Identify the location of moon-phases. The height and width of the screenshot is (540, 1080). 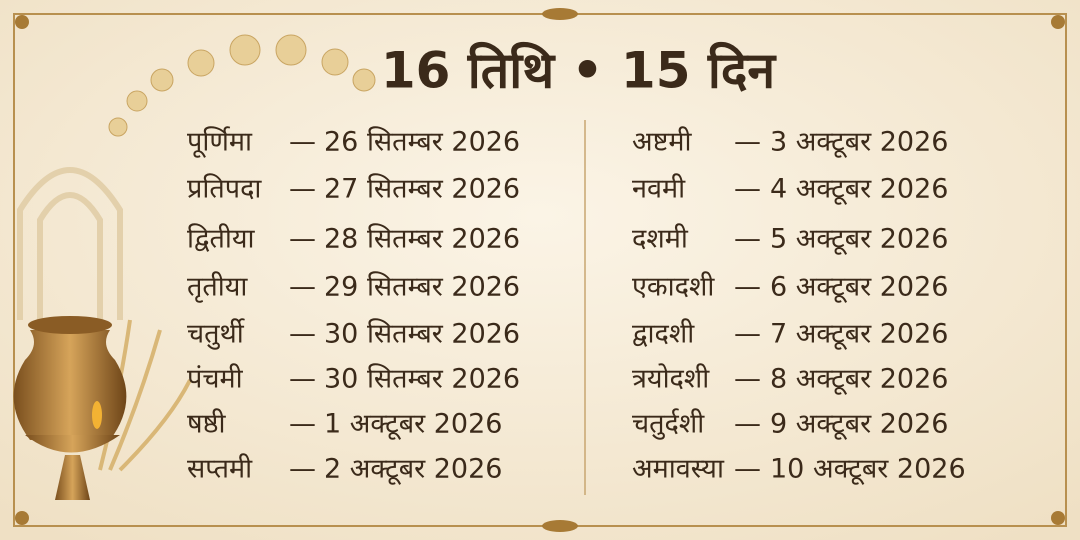
(242, 85).